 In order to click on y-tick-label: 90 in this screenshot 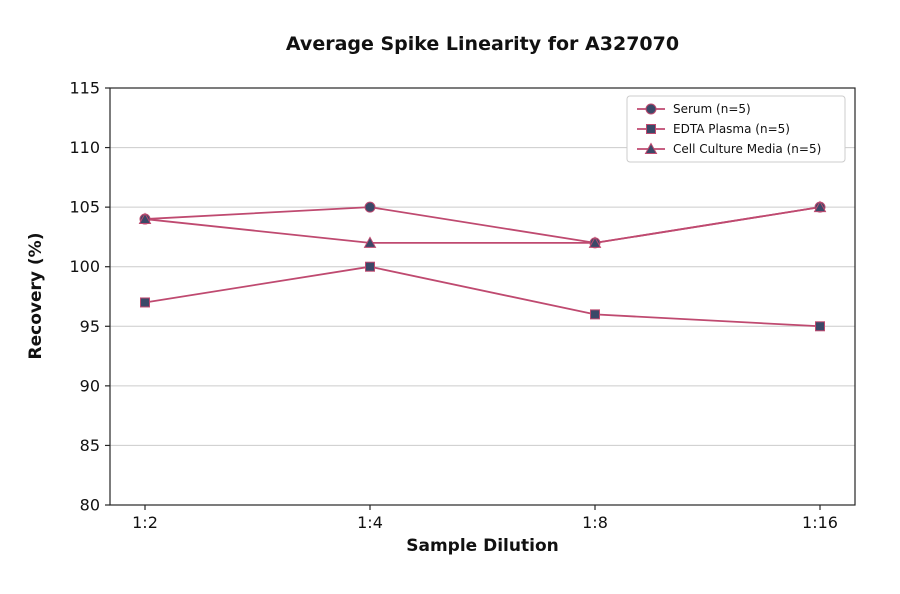, I will do `click(90, 385)`.